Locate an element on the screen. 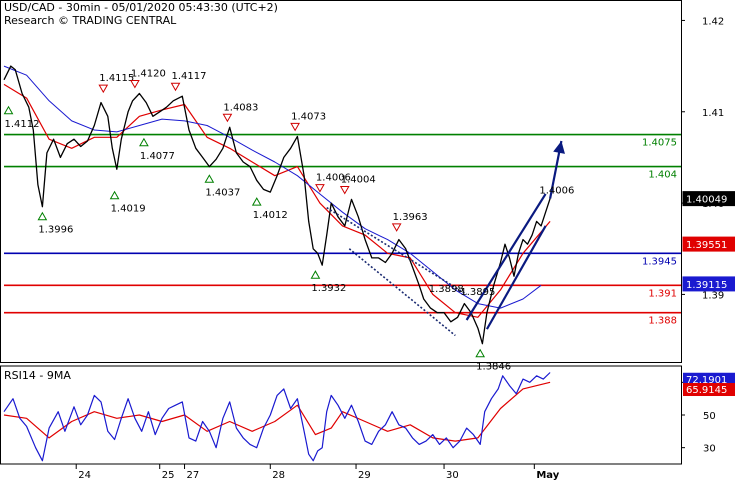  price-annotation: 1.4112 is located at coordinates (22, 124).